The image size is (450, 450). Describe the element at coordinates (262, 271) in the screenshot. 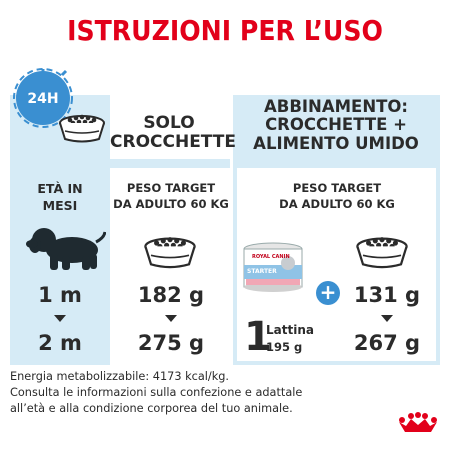

I see `can-product-text: STARTER` at that location.